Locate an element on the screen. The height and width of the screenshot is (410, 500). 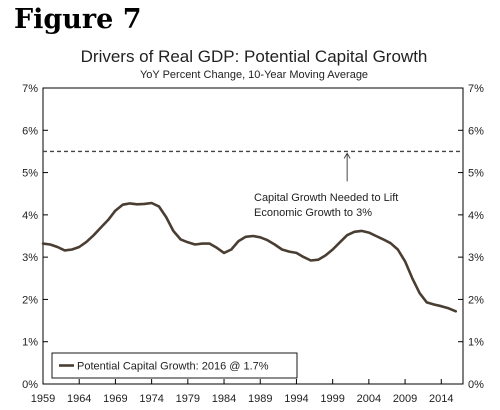
y-tick-label-left: 4% is located at coordinates (30, 216).